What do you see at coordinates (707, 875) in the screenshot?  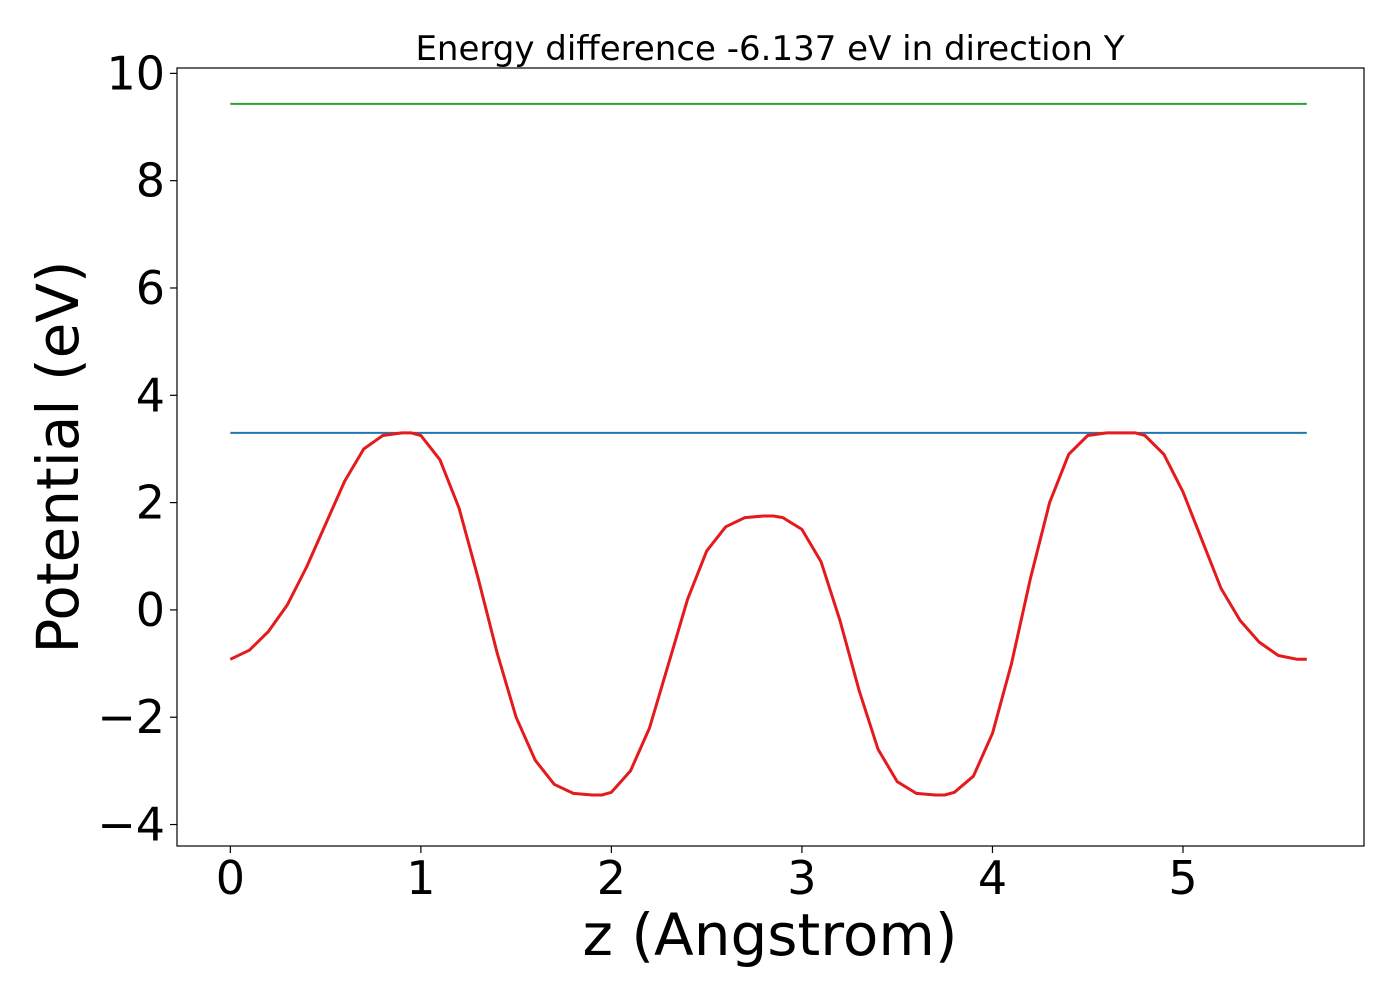 I see `x-axis: 0 1 2 3 4 5` at bounding box center [707, 875].